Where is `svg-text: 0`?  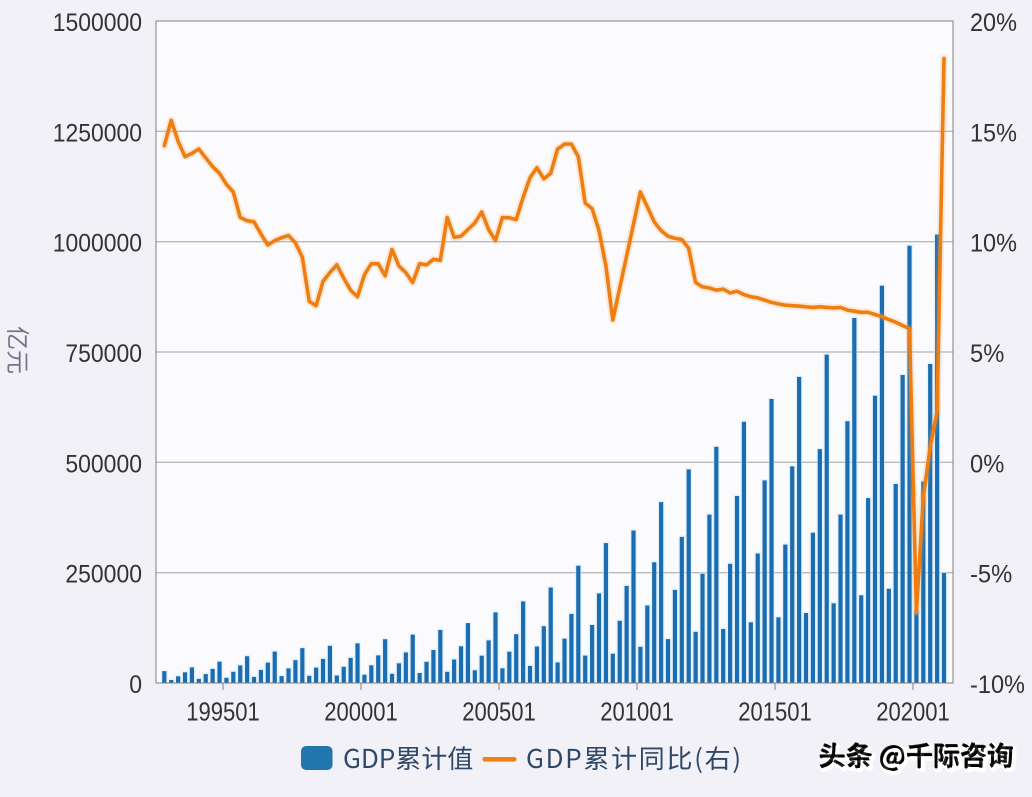 svg-text: 0 is located at coordinates (135, 685).